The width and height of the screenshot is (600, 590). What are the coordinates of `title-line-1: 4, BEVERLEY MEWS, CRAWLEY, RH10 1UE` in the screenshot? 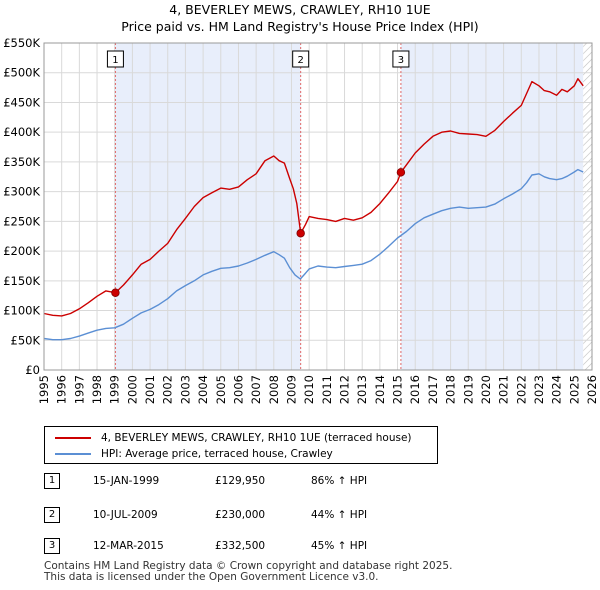 It's located at (300, 9).